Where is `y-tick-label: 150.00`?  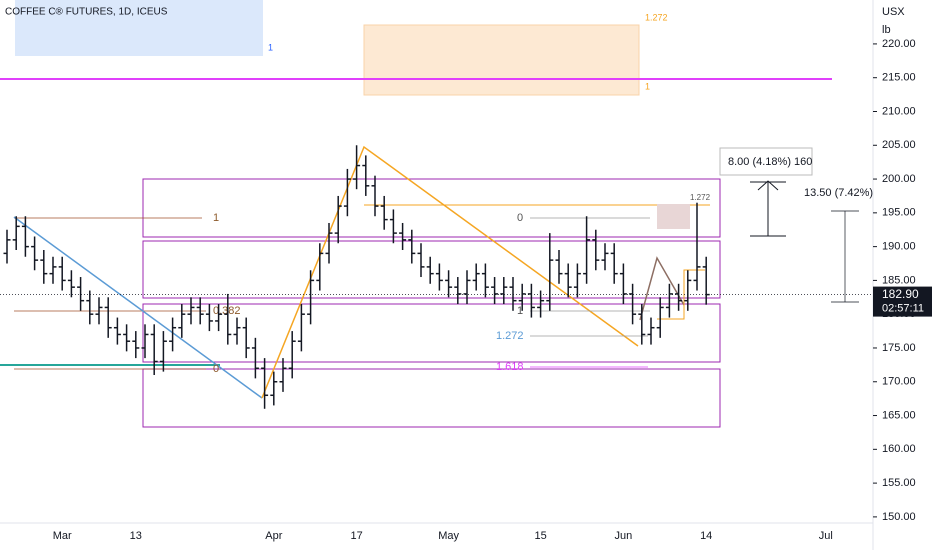
y-tick-label: 150.00 is located at coordinates (899, 517).